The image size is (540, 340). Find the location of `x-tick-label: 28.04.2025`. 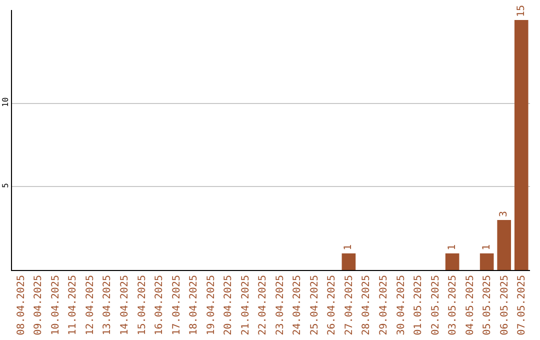

x-tick-label: 28.04.2025 is located at coordinates (366, 305).